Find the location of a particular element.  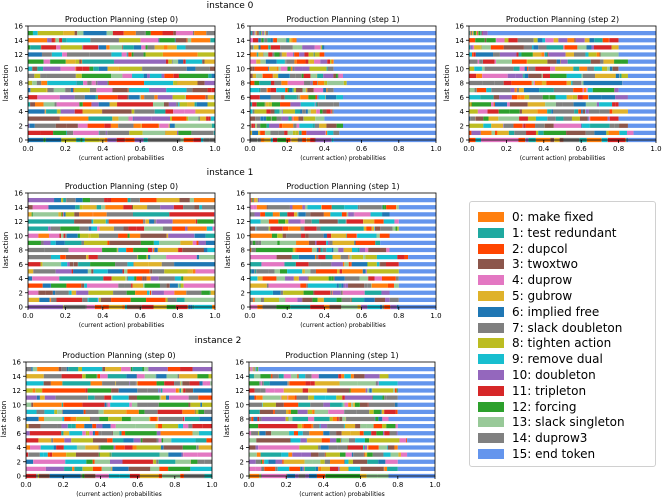

x-axis-label: (current action) probabilities is located at coordinates (122, 325).